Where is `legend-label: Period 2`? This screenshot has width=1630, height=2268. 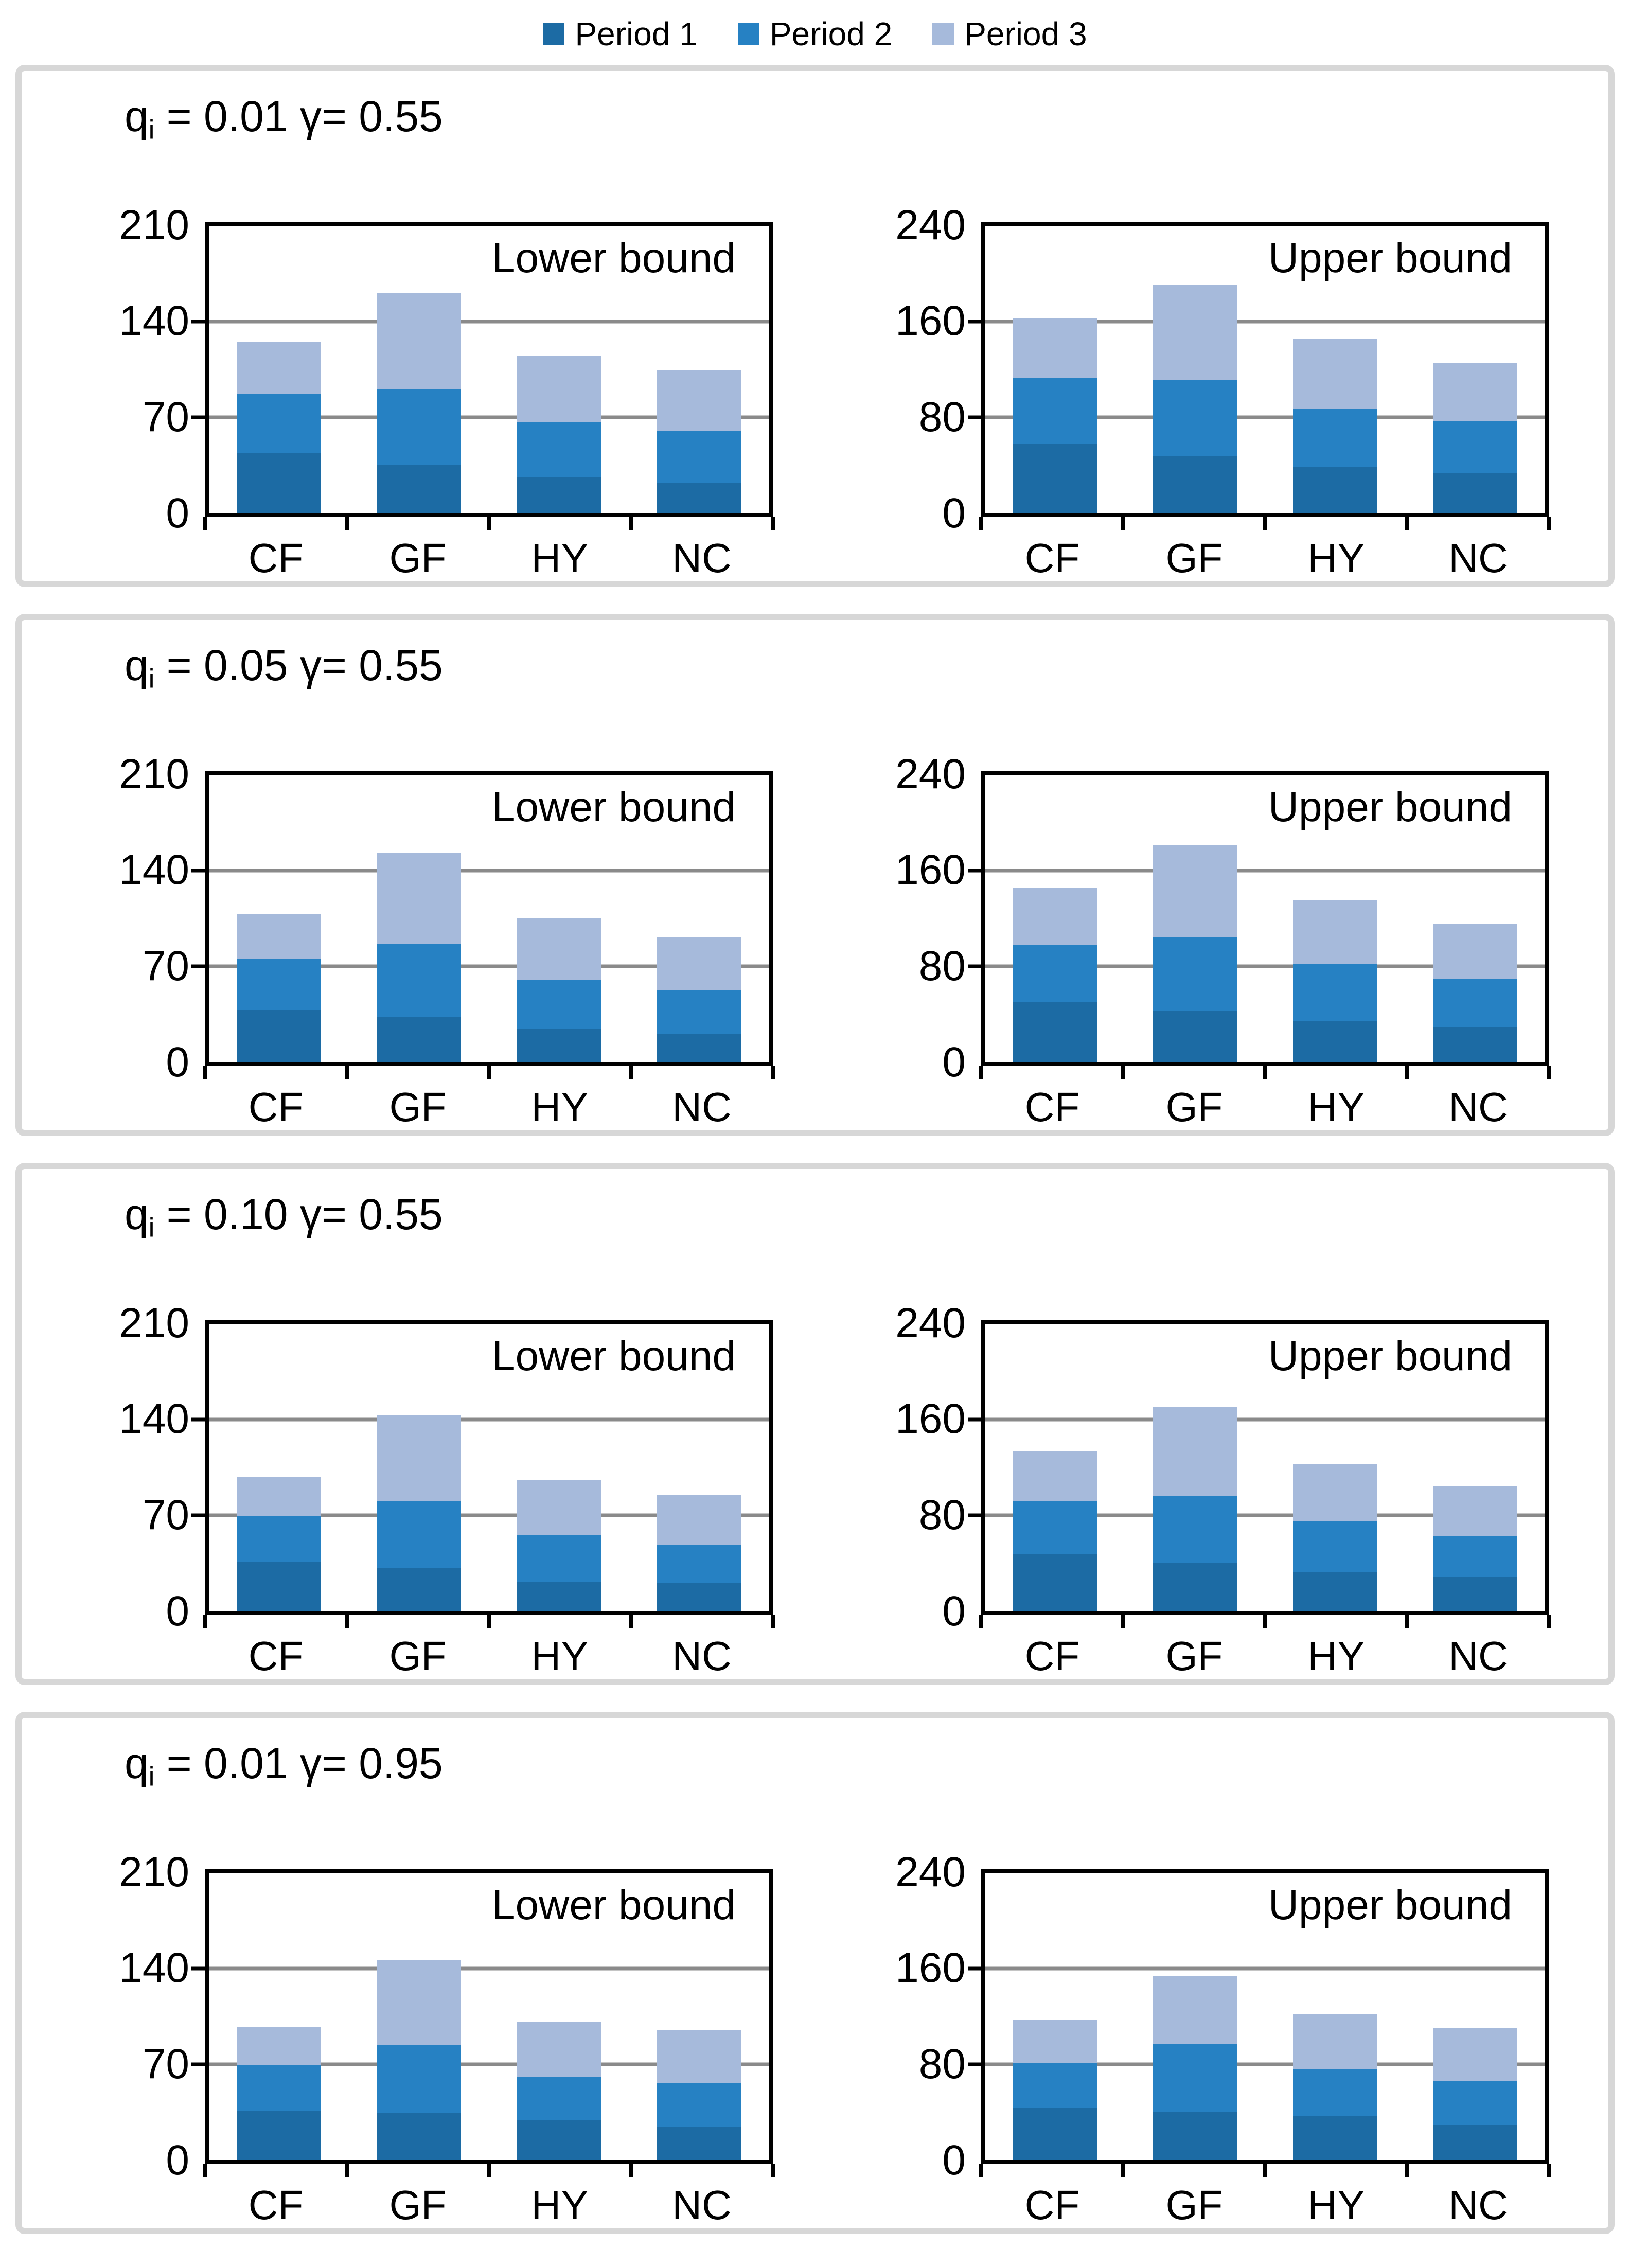
legend-label: Period 2 is located at coordinates (831, 33).